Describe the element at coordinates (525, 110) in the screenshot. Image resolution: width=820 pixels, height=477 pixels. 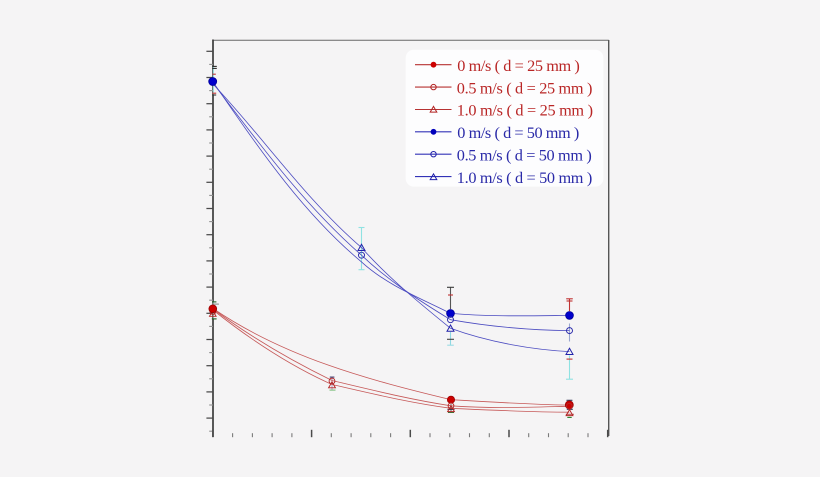
I see `svg-text: 1.0 m/s ( d = 25 mm )` at that location.